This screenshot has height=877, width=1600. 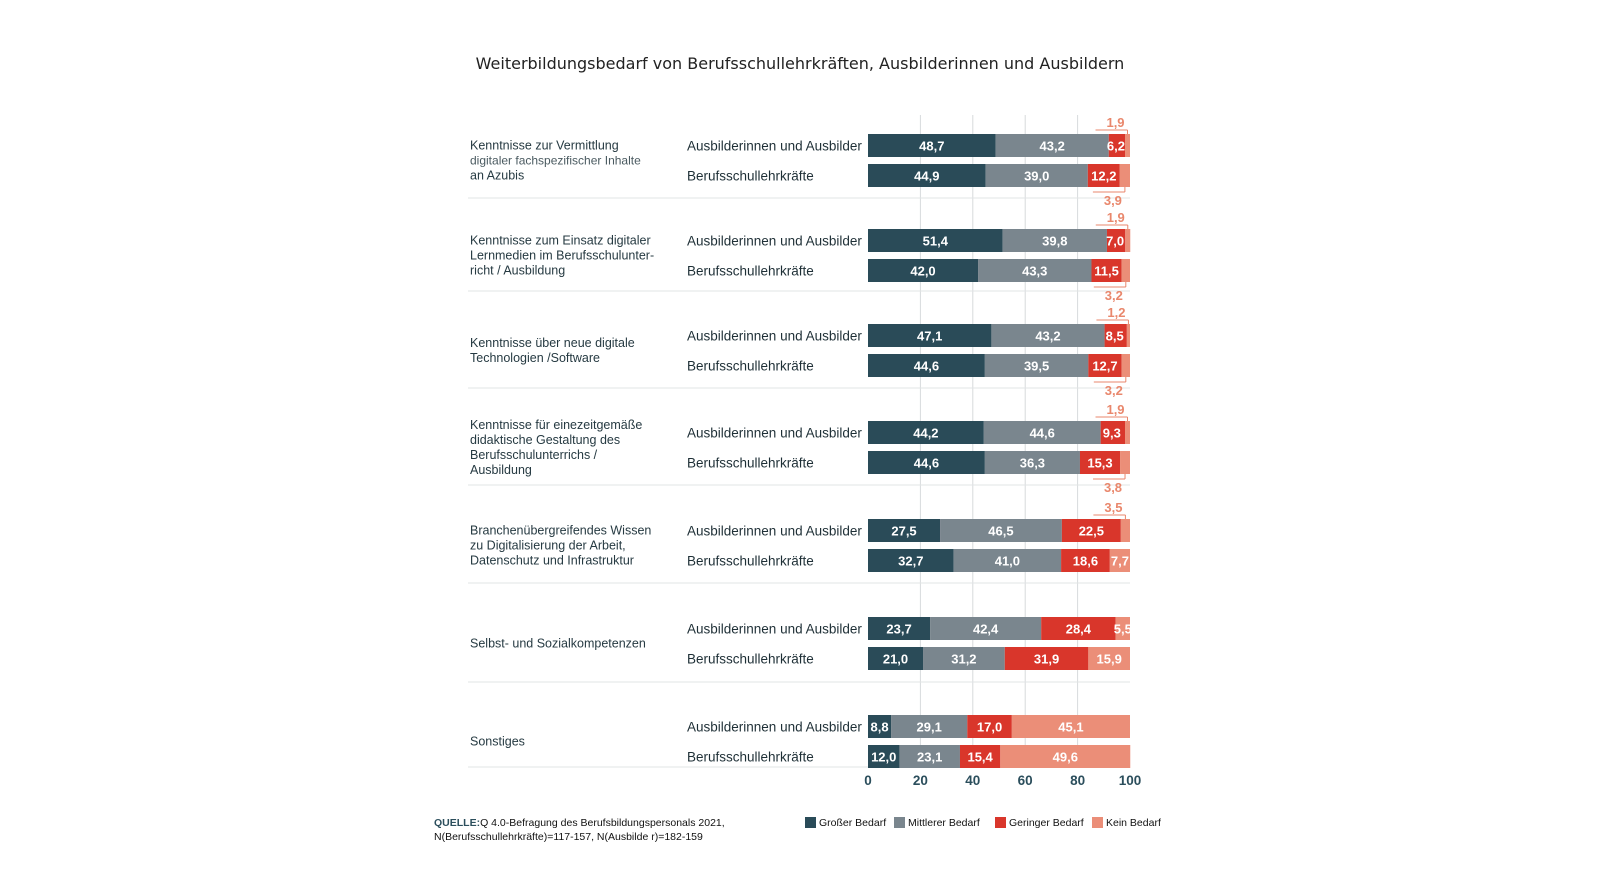 I want to click on value-label: 7,7, so click(x=1120, y=561).